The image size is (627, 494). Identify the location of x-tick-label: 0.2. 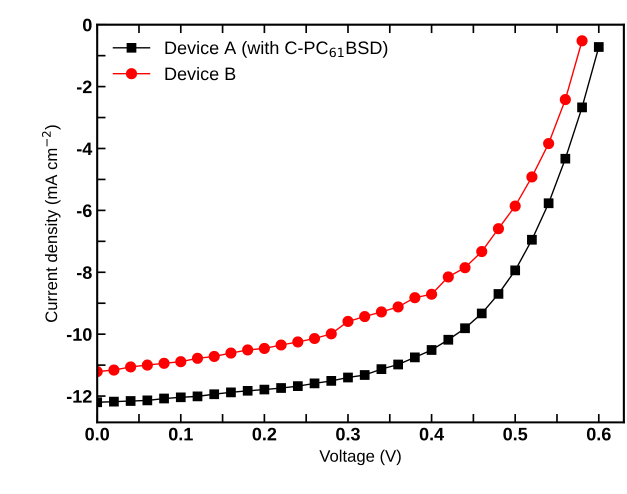
(264, 434).